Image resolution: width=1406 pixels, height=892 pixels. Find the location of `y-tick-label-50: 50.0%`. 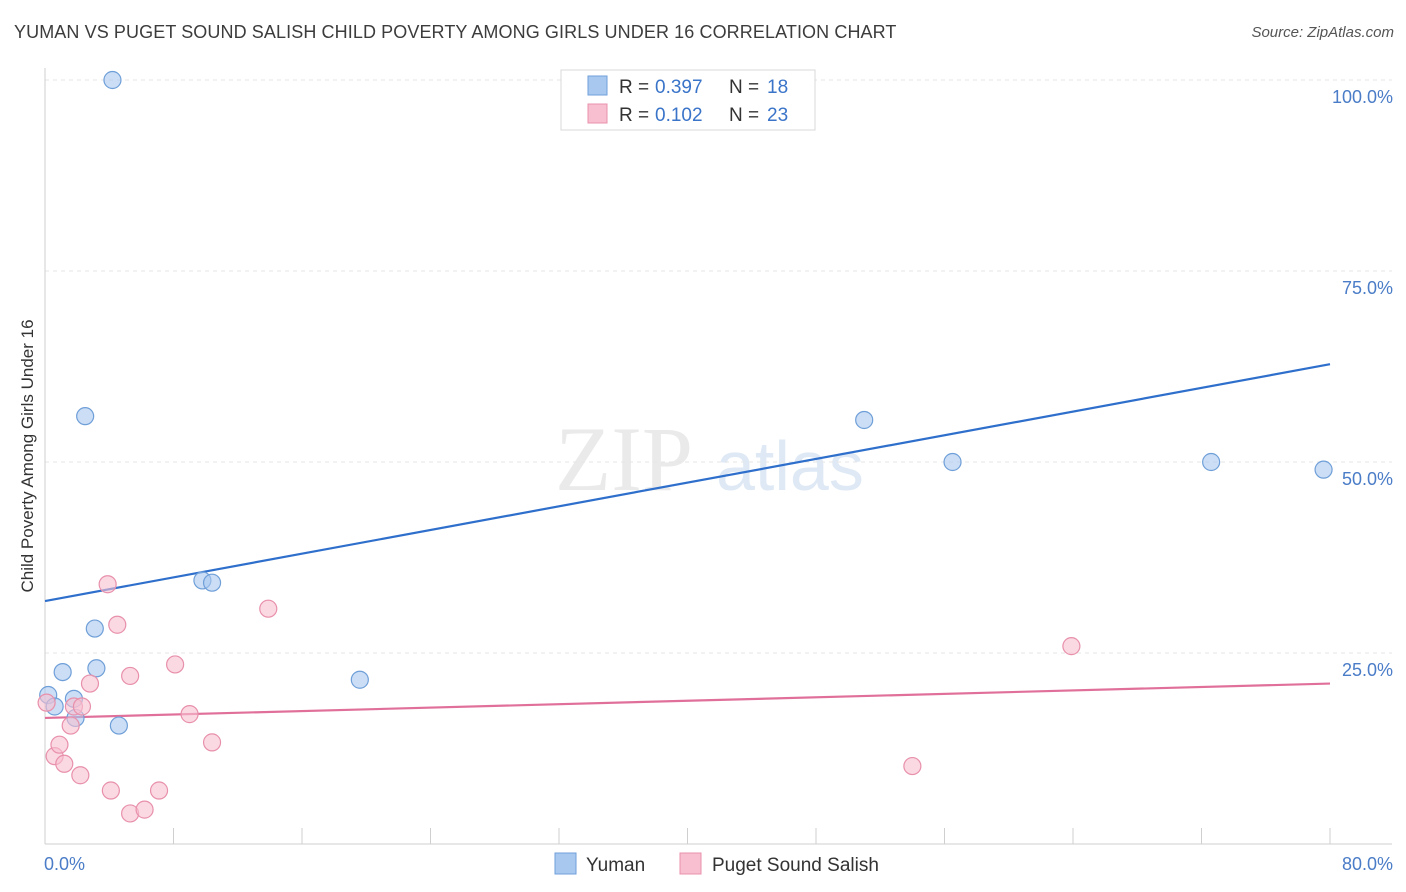

y-tick-label-50: 50.0% is located at coordinates (1367, 479).